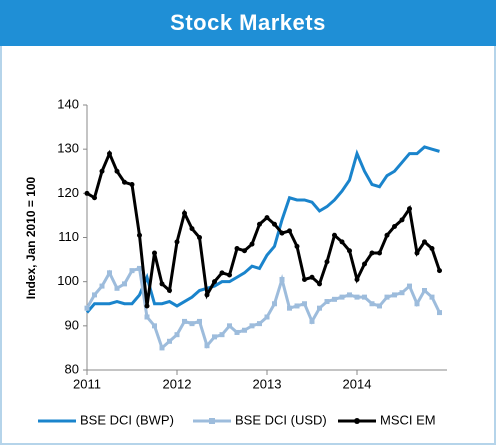  I want to click on y-axis-label: Index, Jan 2010 = 100, so click(31, 237).